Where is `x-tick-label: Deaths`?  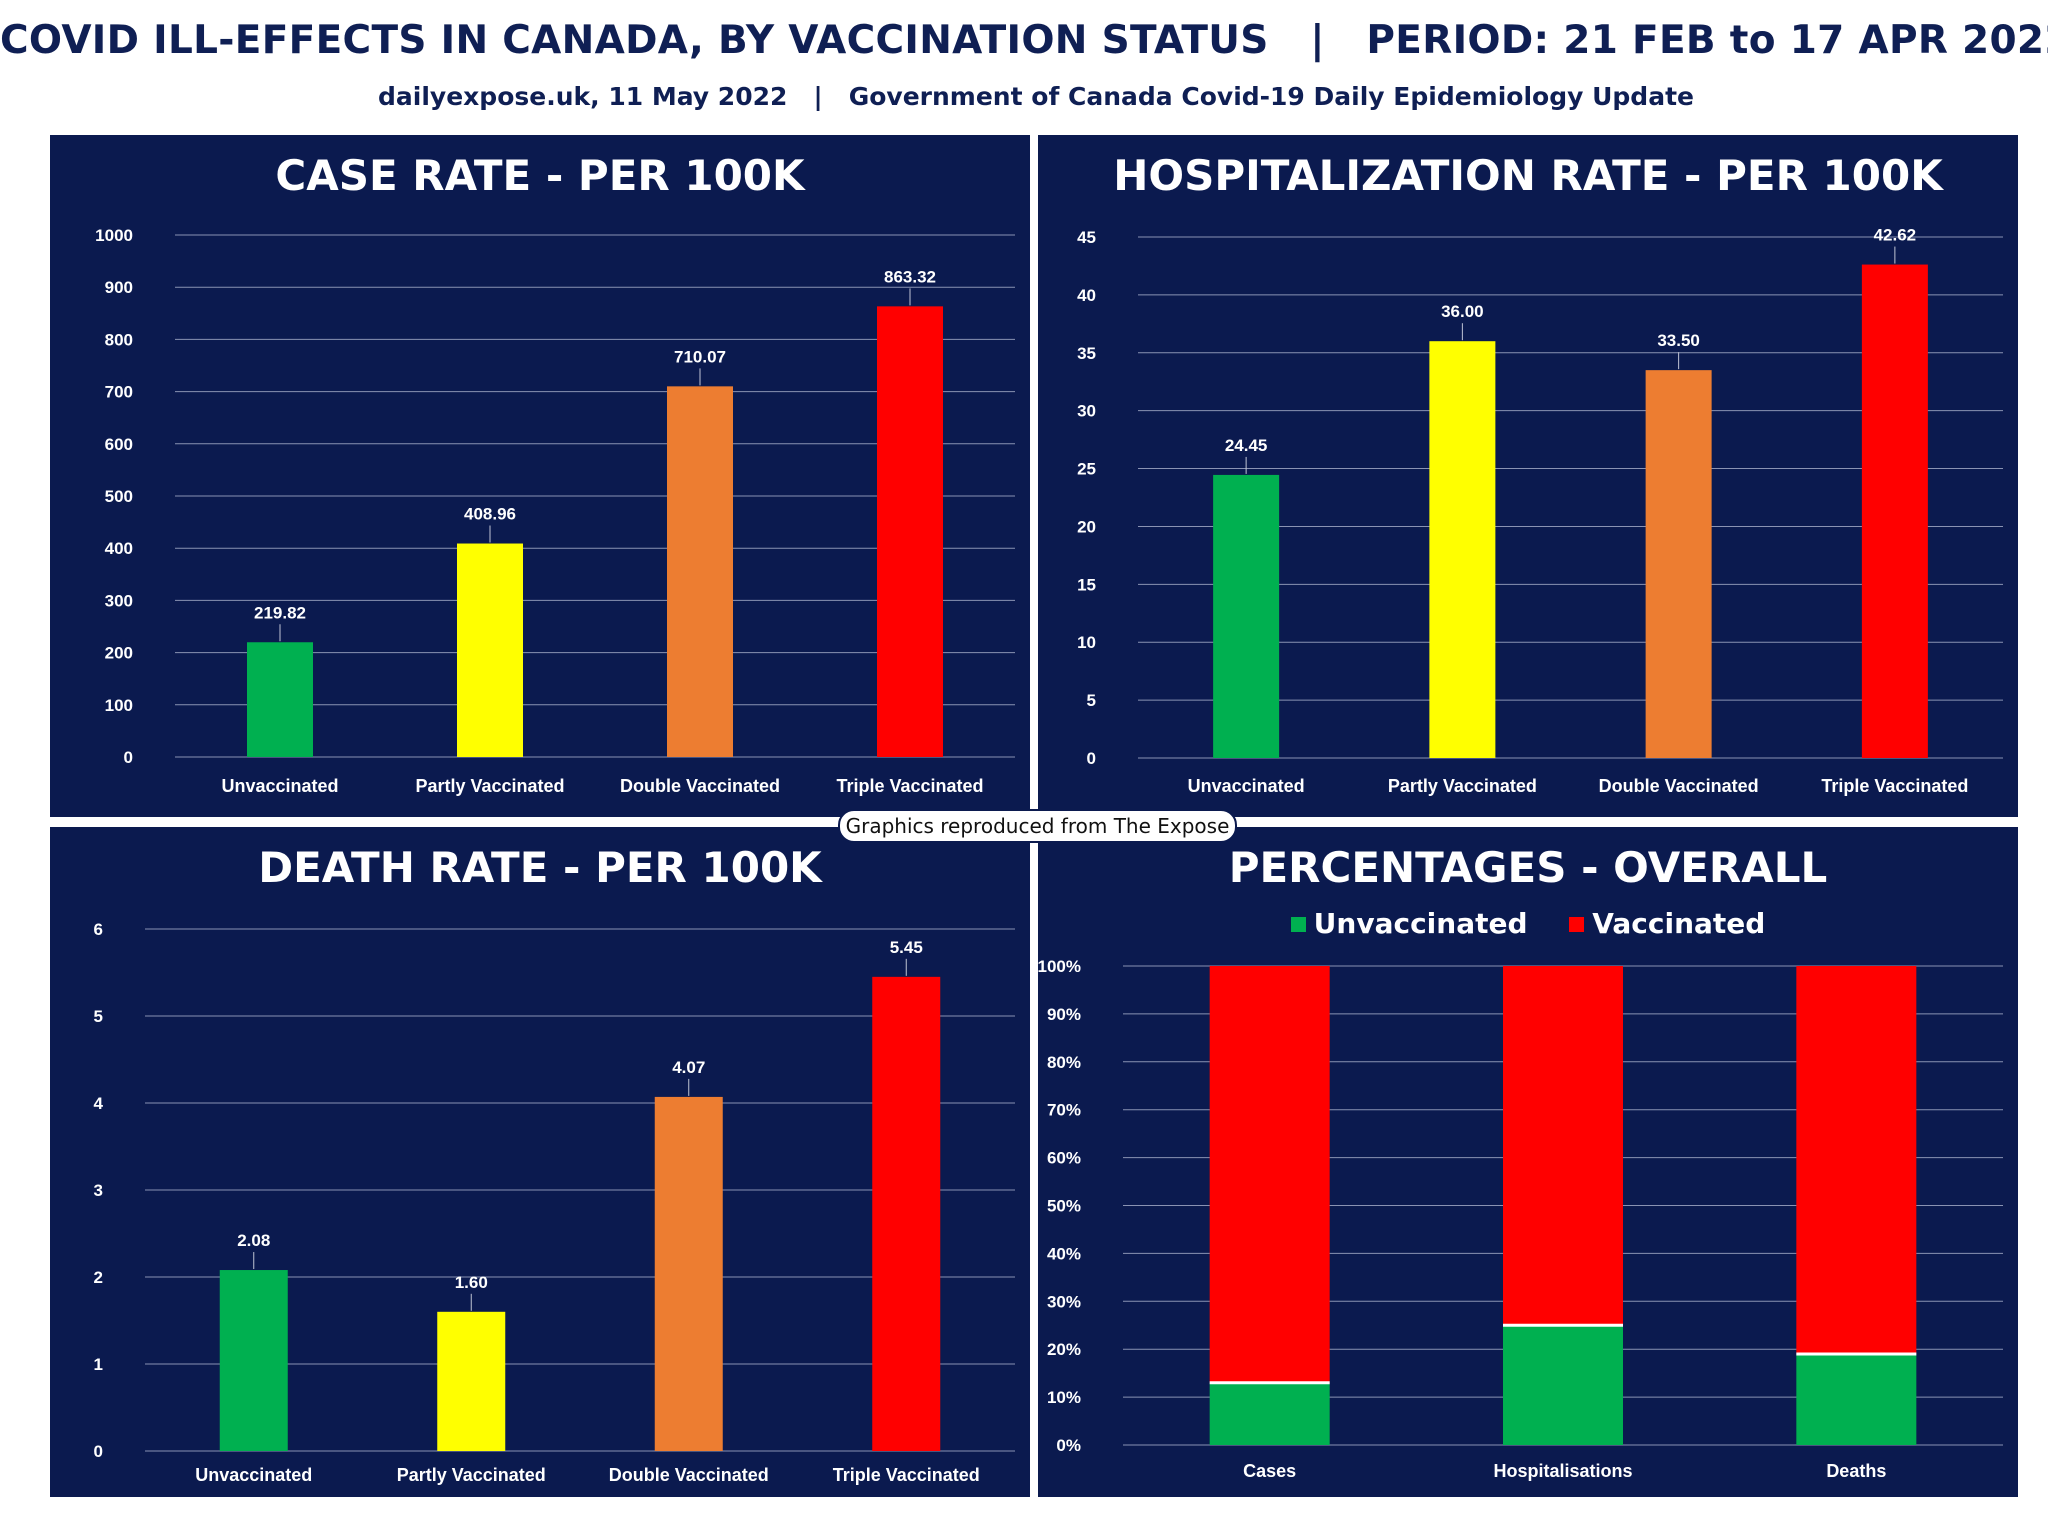 x-tick-label: Deaths is located at coordinates (1856, 1471).